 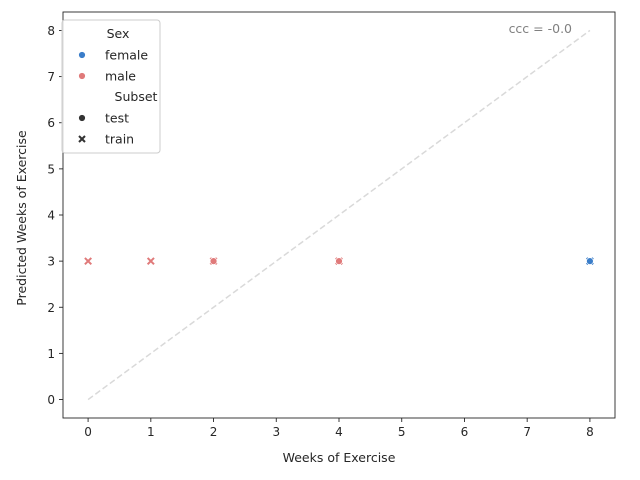 What do you see at coordinates (214, 432) in the screenshot?
I see `x-tick-label: 2` at bounding box center [214, 432].